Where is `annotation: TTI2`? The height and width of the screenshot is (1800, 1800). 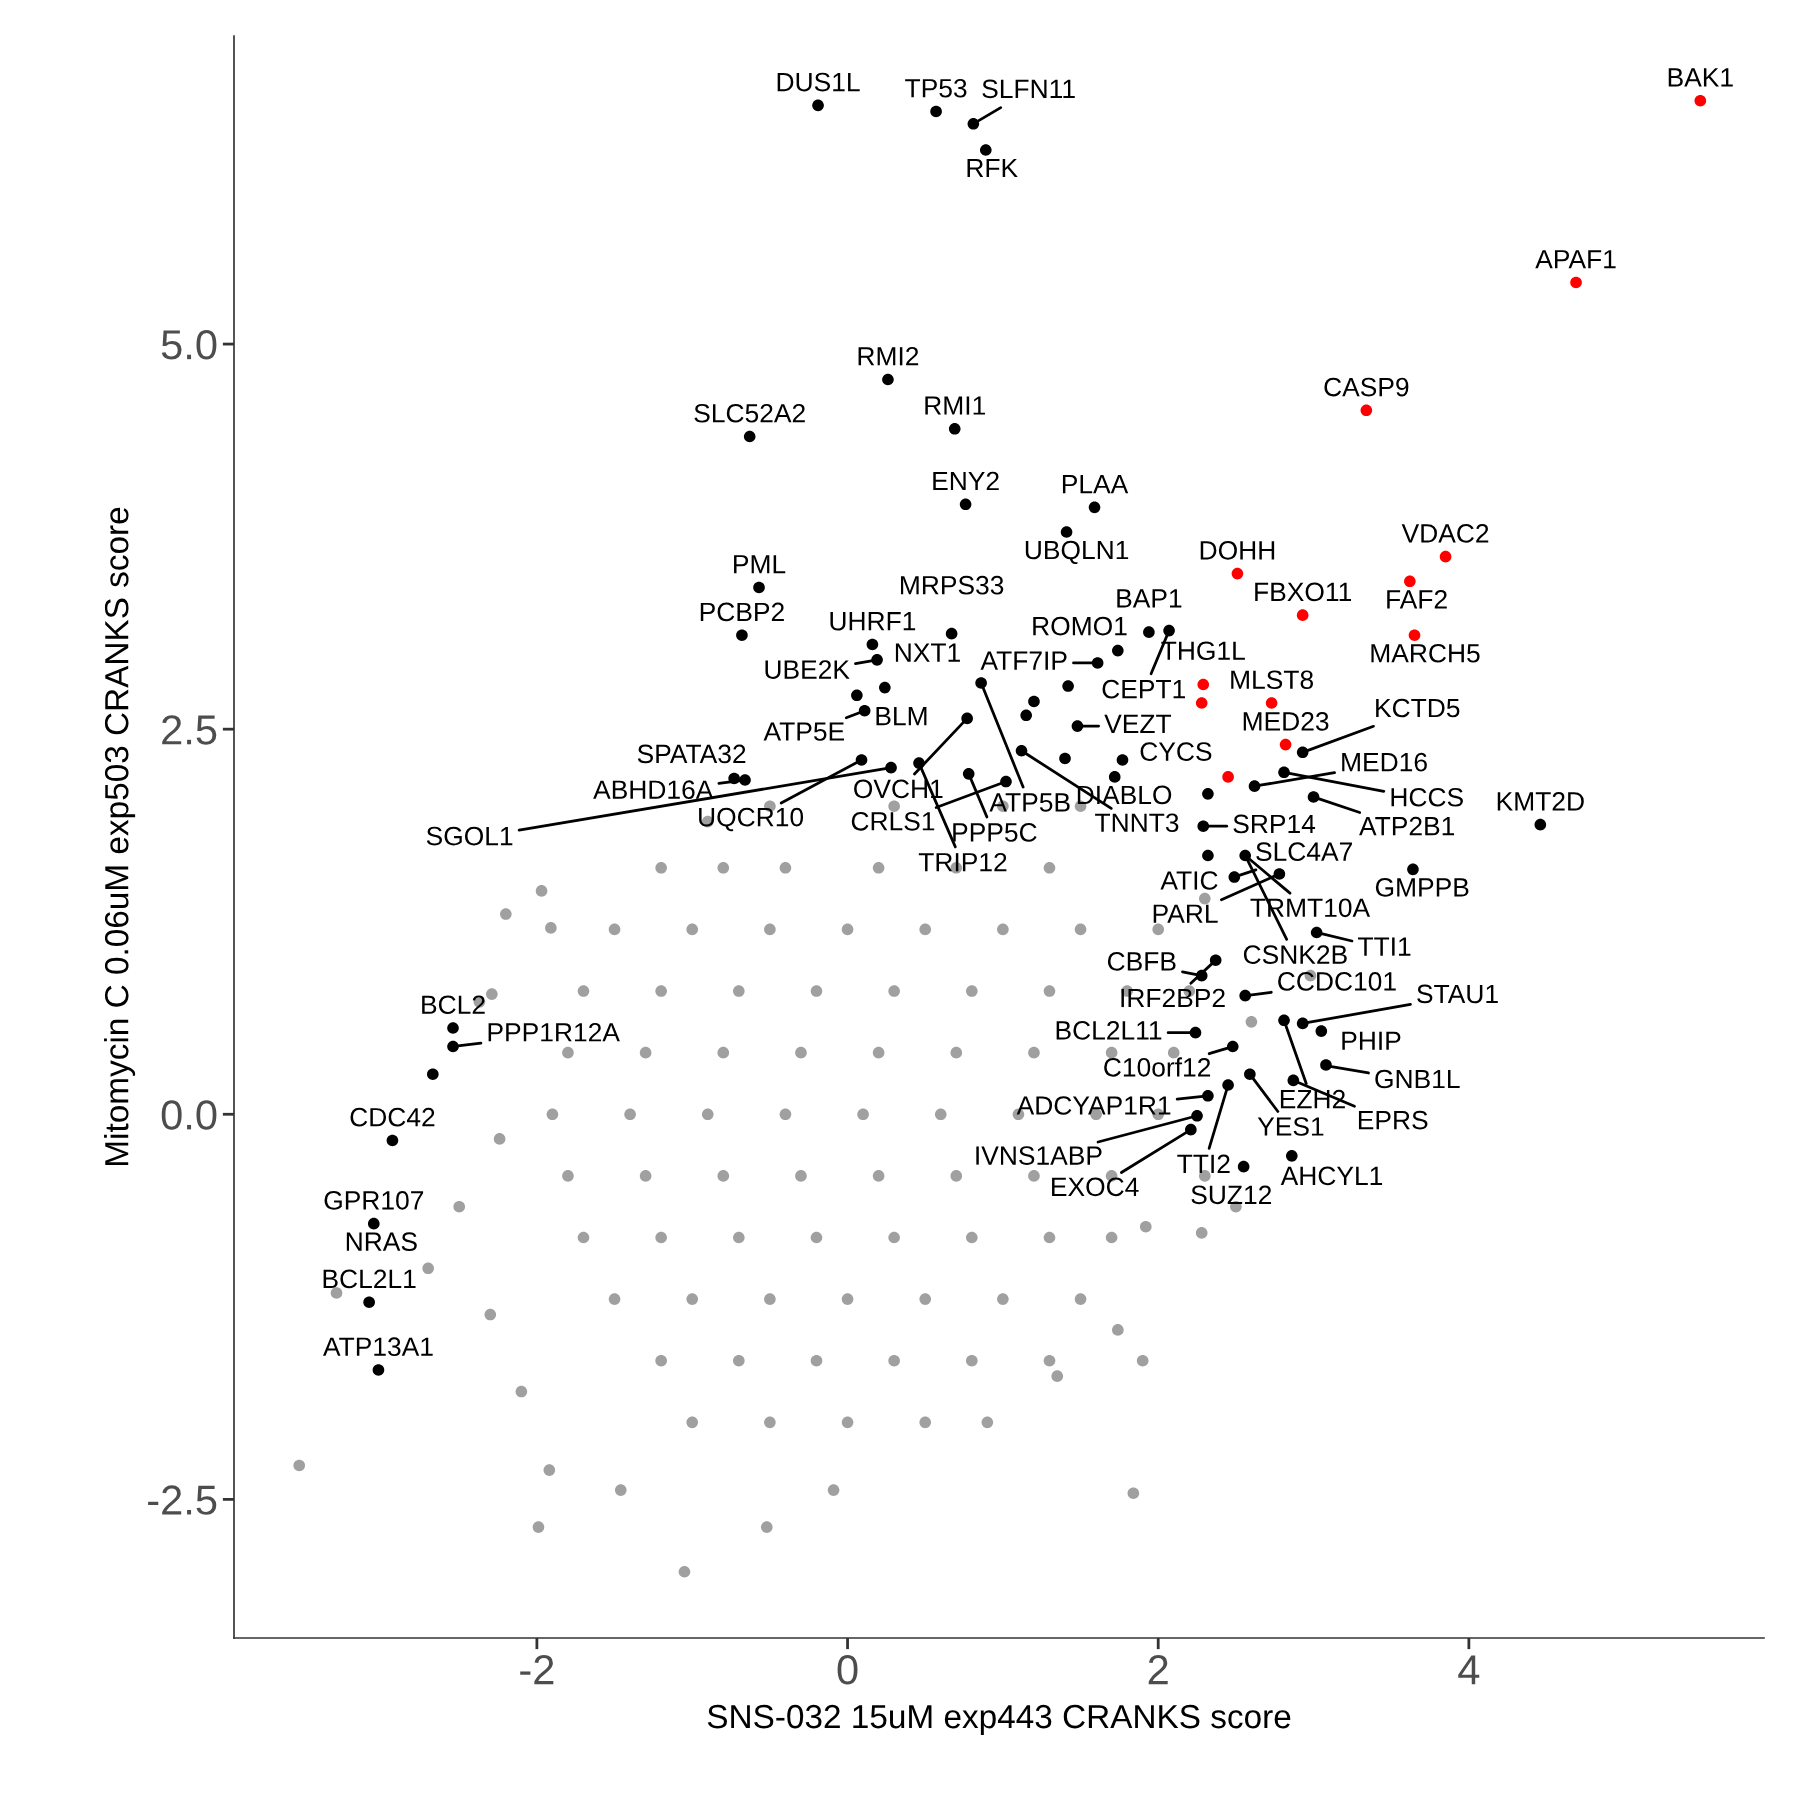 annotation: TTI2 is located at coordinates (1203, 1163).